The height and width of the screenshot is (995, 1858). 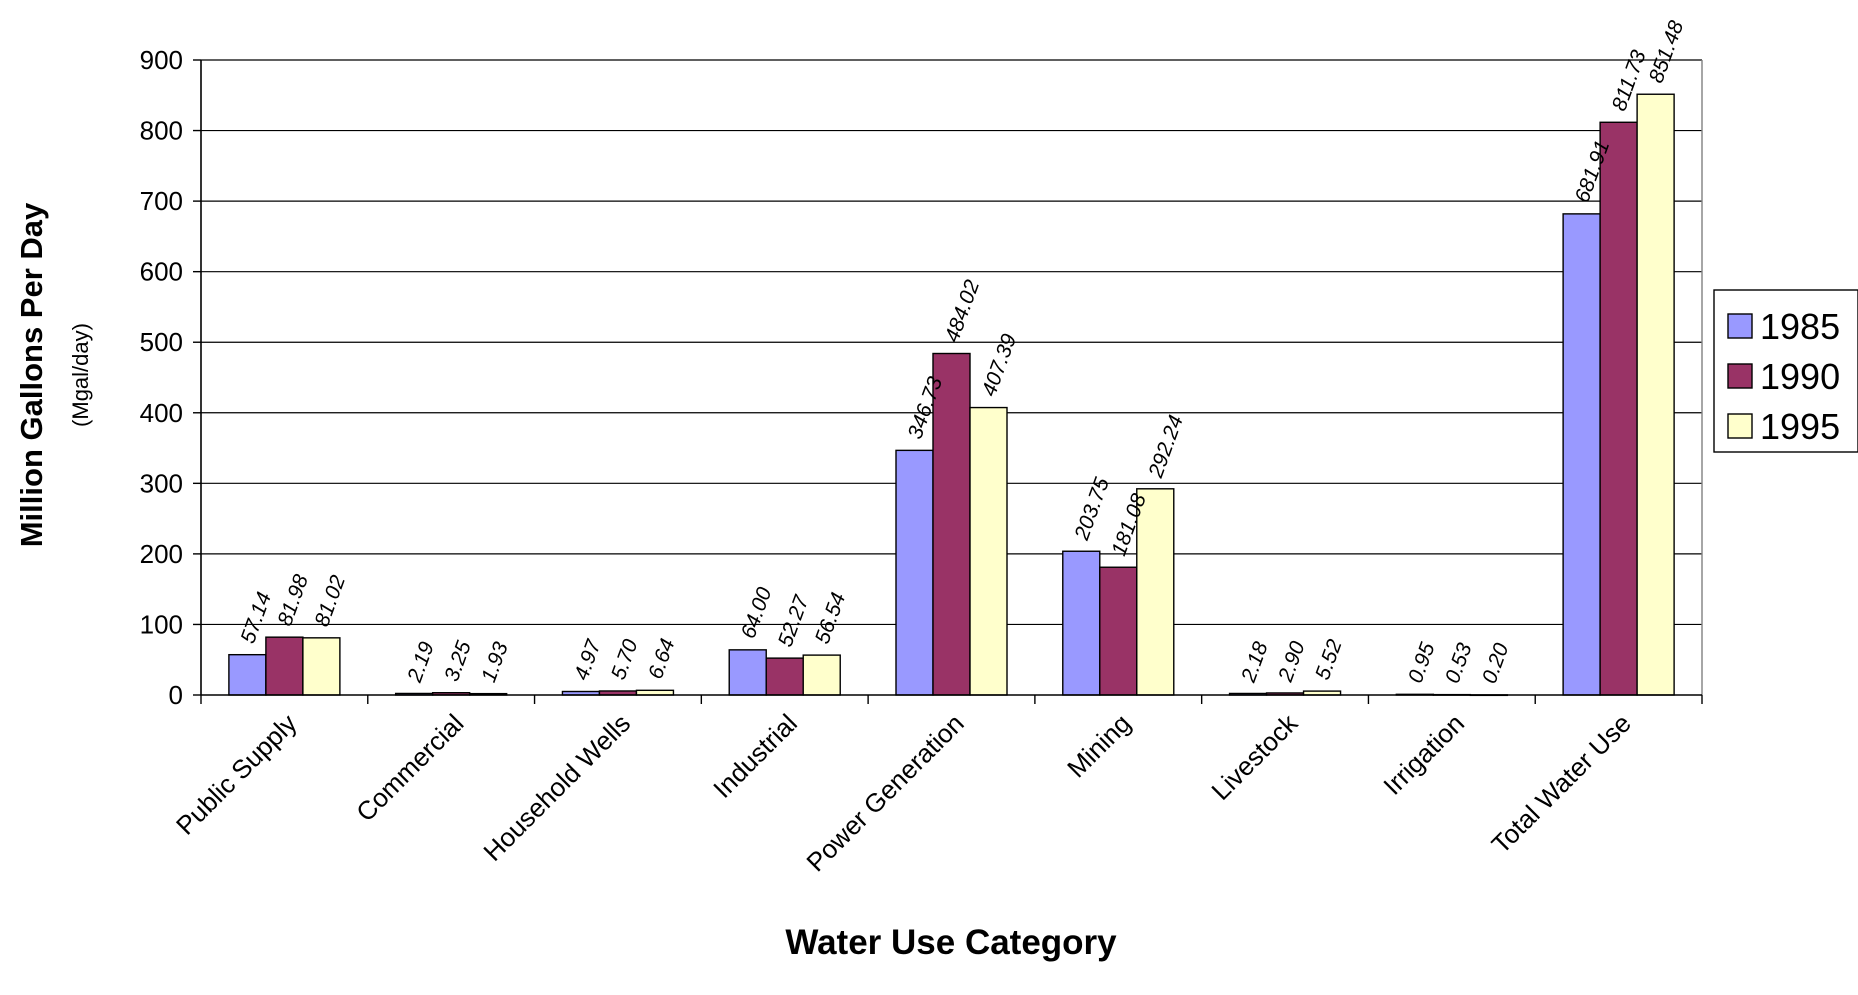 What do you see at coordinates (161, 554) in the screenshot?
I see `y-tick-label: 200` at bounding box center [161, 554].